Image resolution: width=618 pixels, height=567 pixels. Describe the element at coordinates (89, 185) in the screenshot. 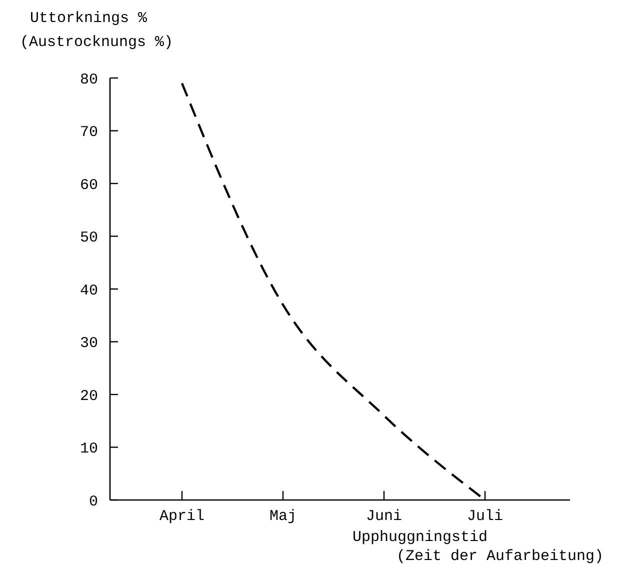

I see `y-tick-label: 60` at that location.